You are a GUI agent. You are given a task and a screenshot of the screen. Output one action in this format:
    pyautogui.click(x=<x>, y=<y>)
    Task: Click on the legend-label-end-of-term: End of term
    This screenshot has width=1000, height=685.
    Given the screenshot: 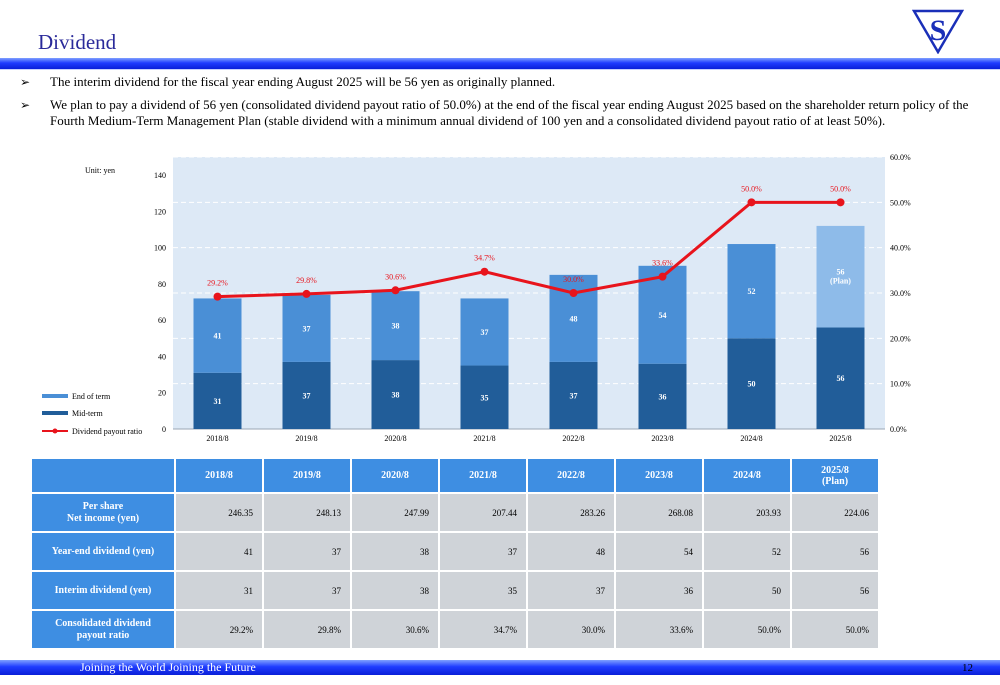 What is the action you would take?
    pyautogui.click(x=91, y=396)
    